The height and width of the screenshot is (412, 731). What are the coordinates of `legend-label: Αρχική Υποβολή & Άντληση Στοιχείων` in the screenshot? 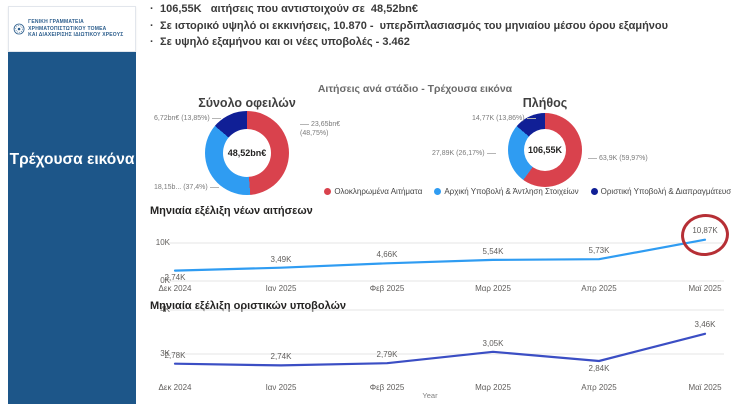 It's located at (511, 191).